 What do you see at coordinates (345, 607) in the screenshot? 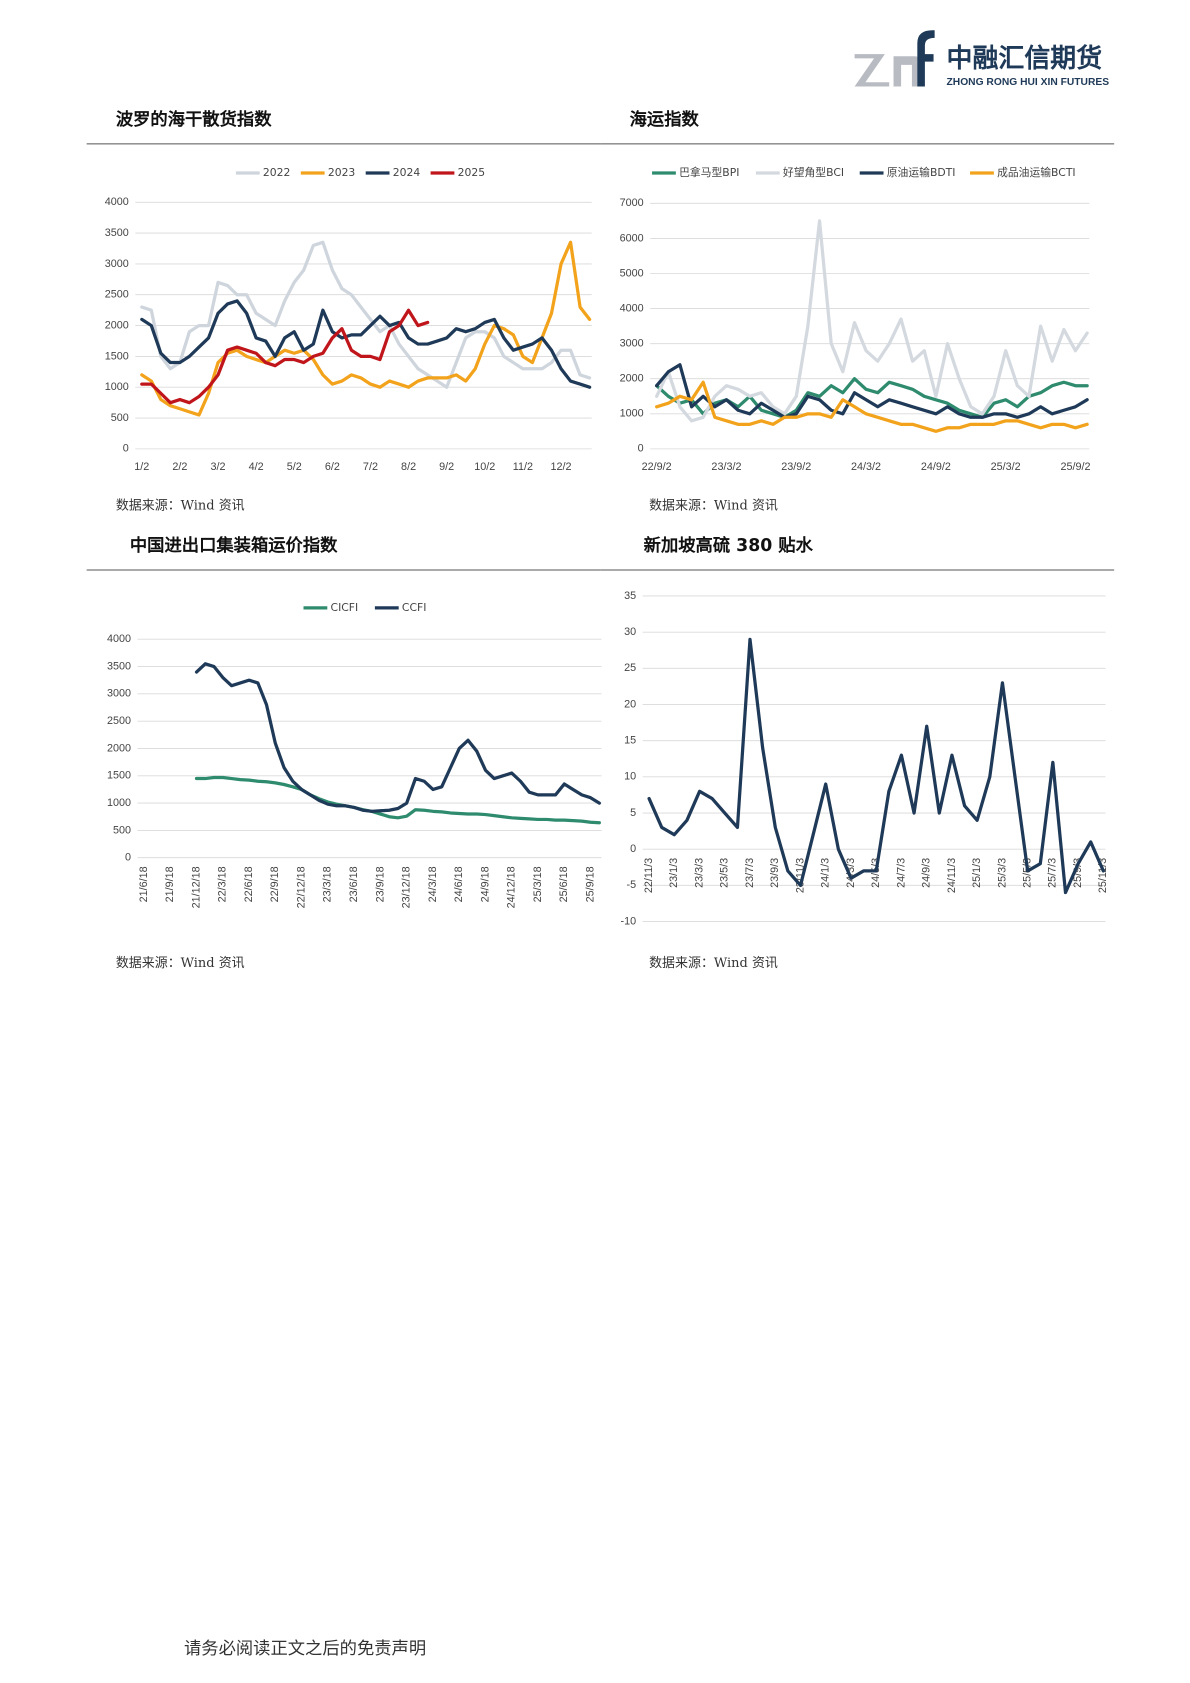
I see `legend-label: CICFI` at bounding box center [345, 607].